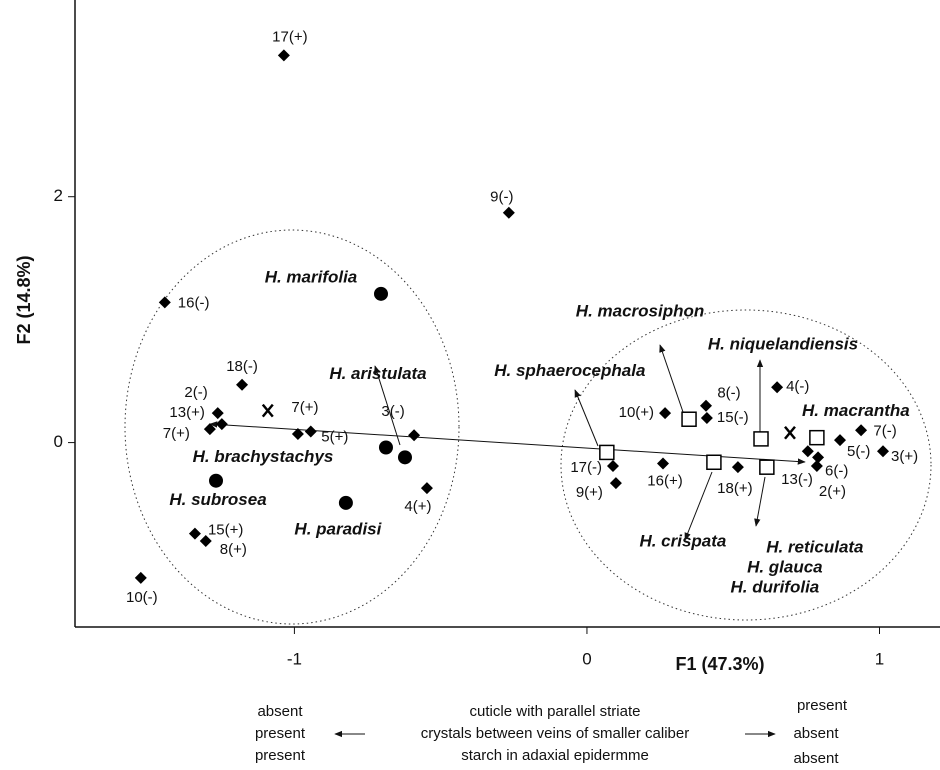  What do you see at coordinates (311, 276) in the screenshot?
I see `point-label: H. marifolia` at bounding box center [311, 276].